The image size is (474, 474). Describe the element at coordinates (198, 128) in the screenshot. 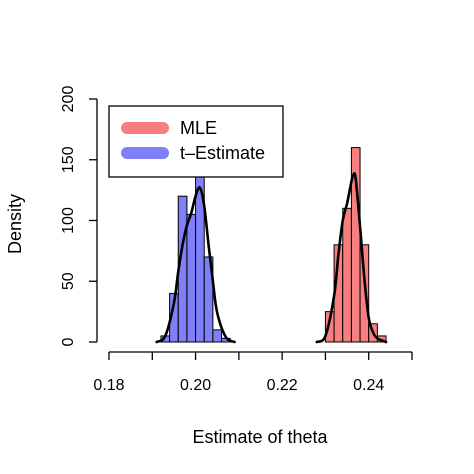

I see `legend-label: MLE` at that location.